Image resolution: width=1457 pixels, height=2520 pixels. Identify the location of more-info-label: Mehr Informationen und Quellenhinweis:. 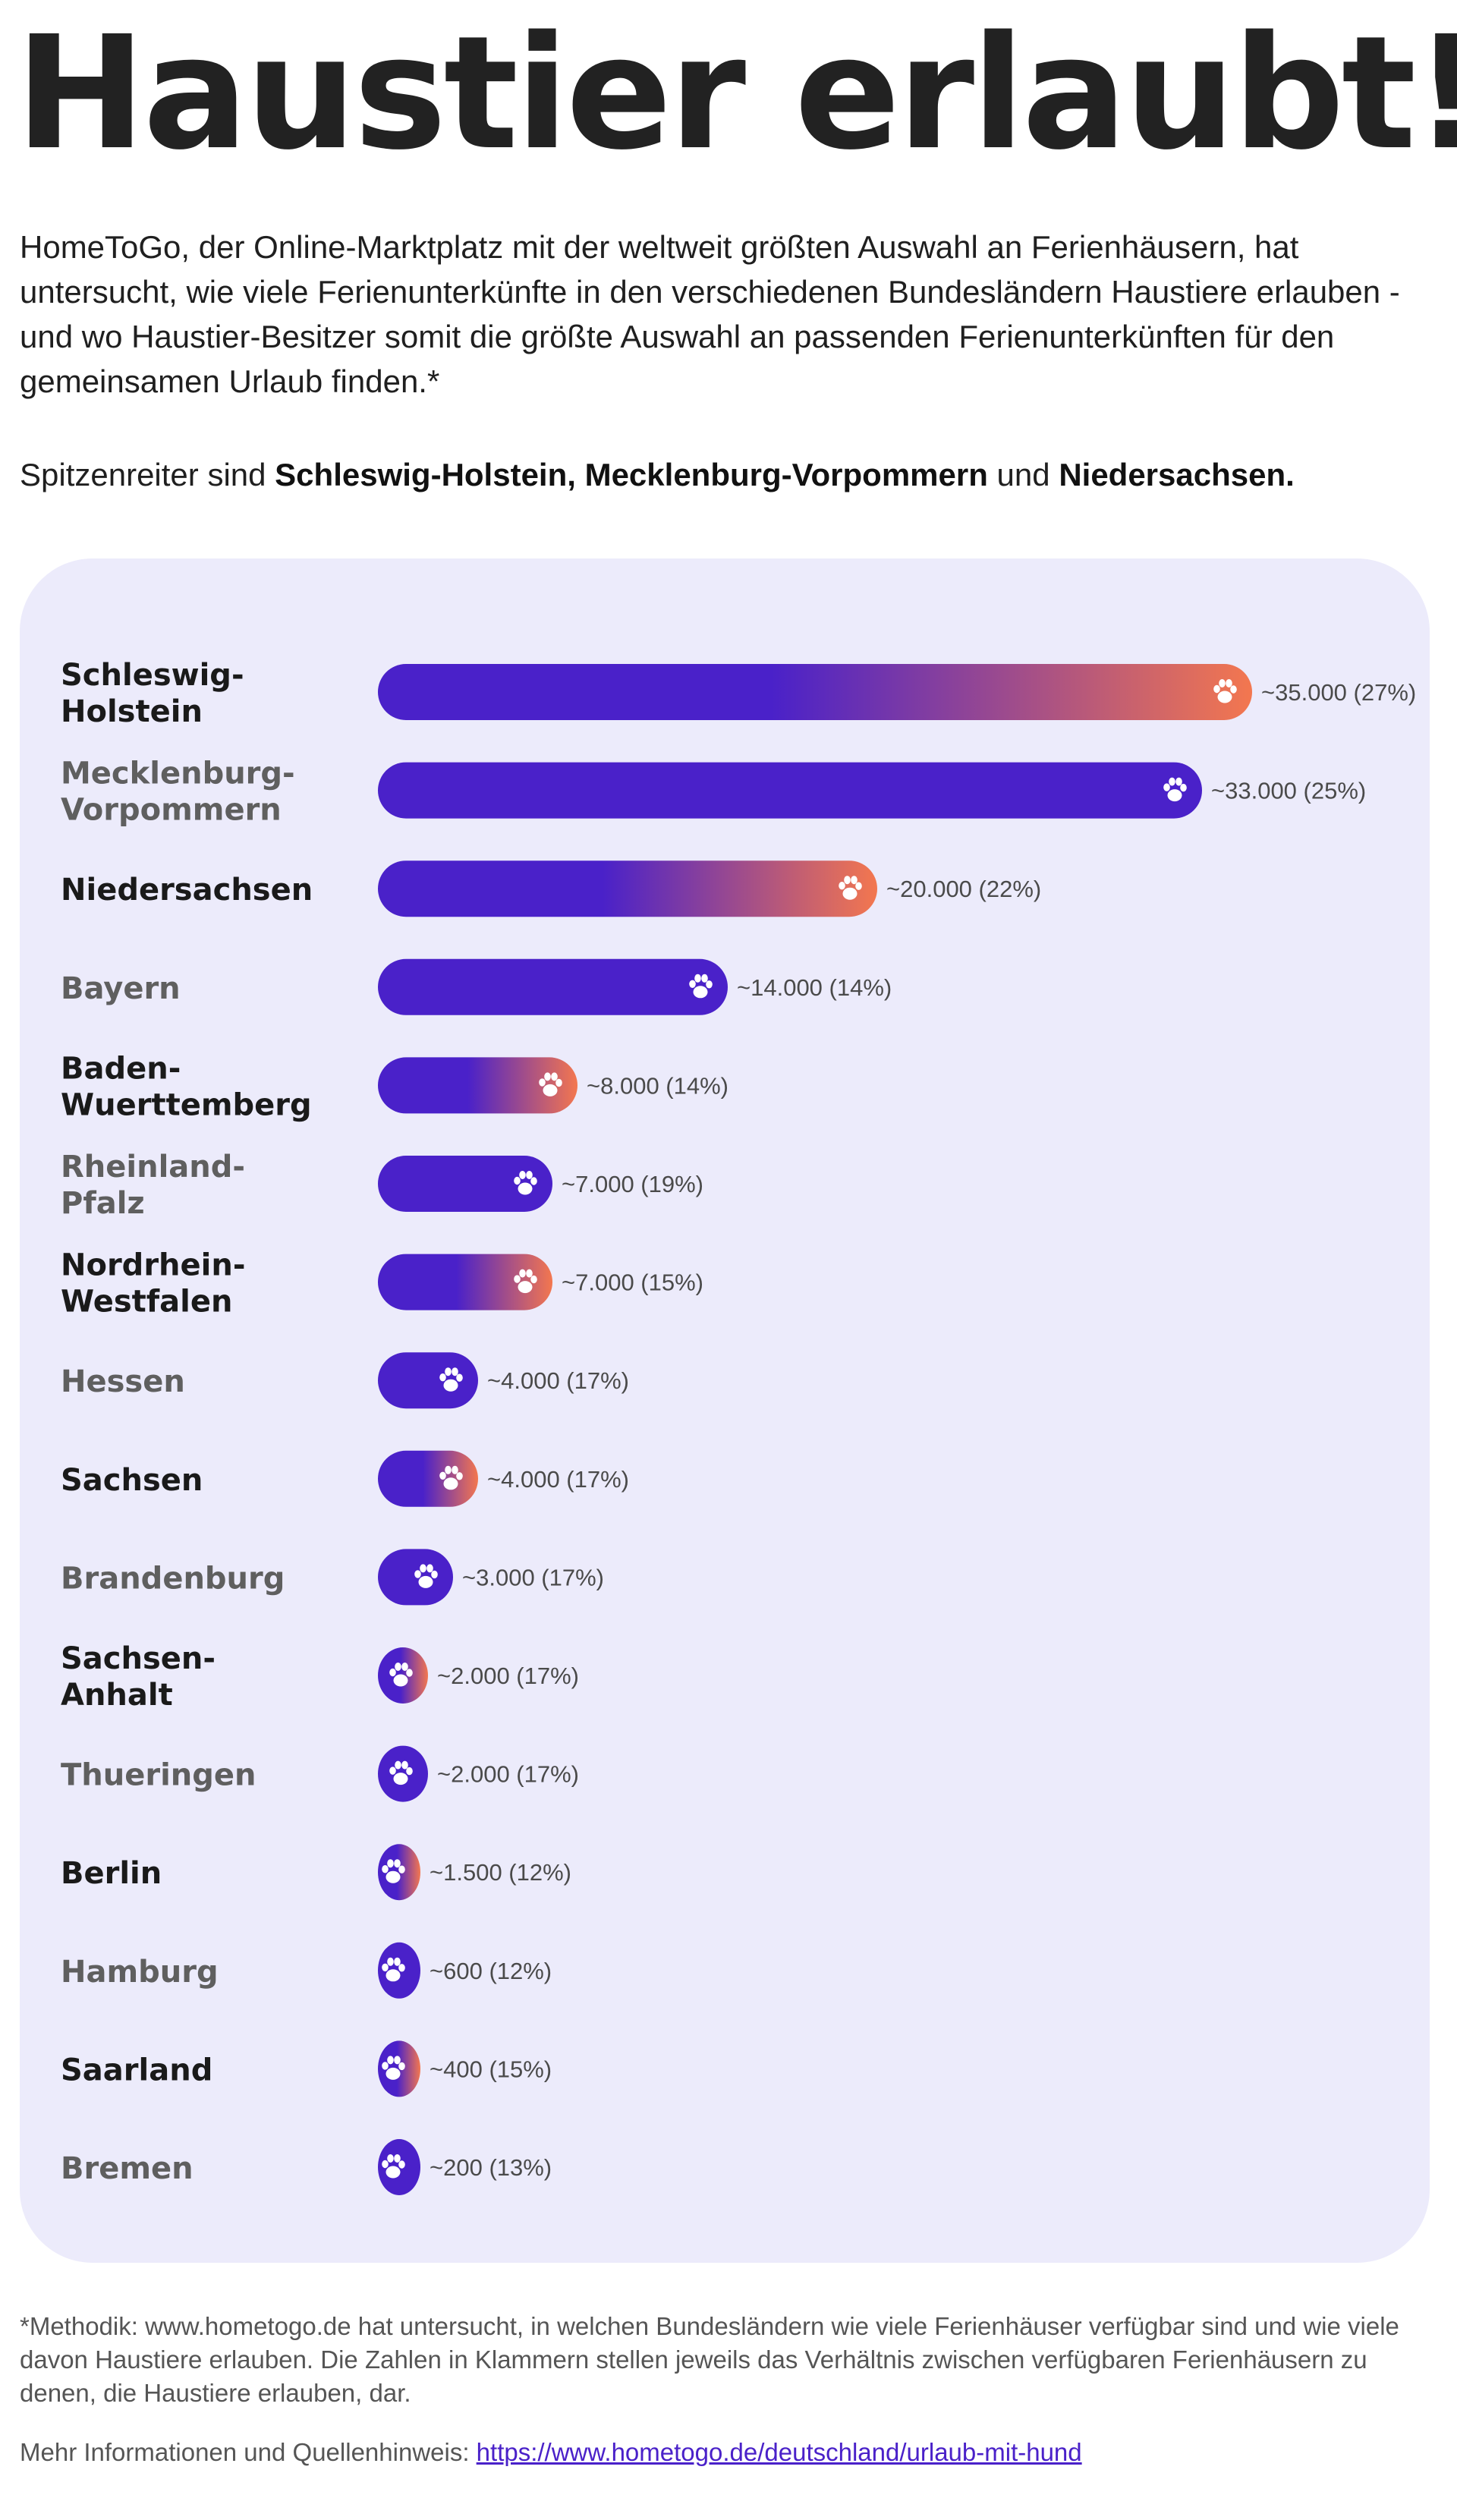
(248, 2452).